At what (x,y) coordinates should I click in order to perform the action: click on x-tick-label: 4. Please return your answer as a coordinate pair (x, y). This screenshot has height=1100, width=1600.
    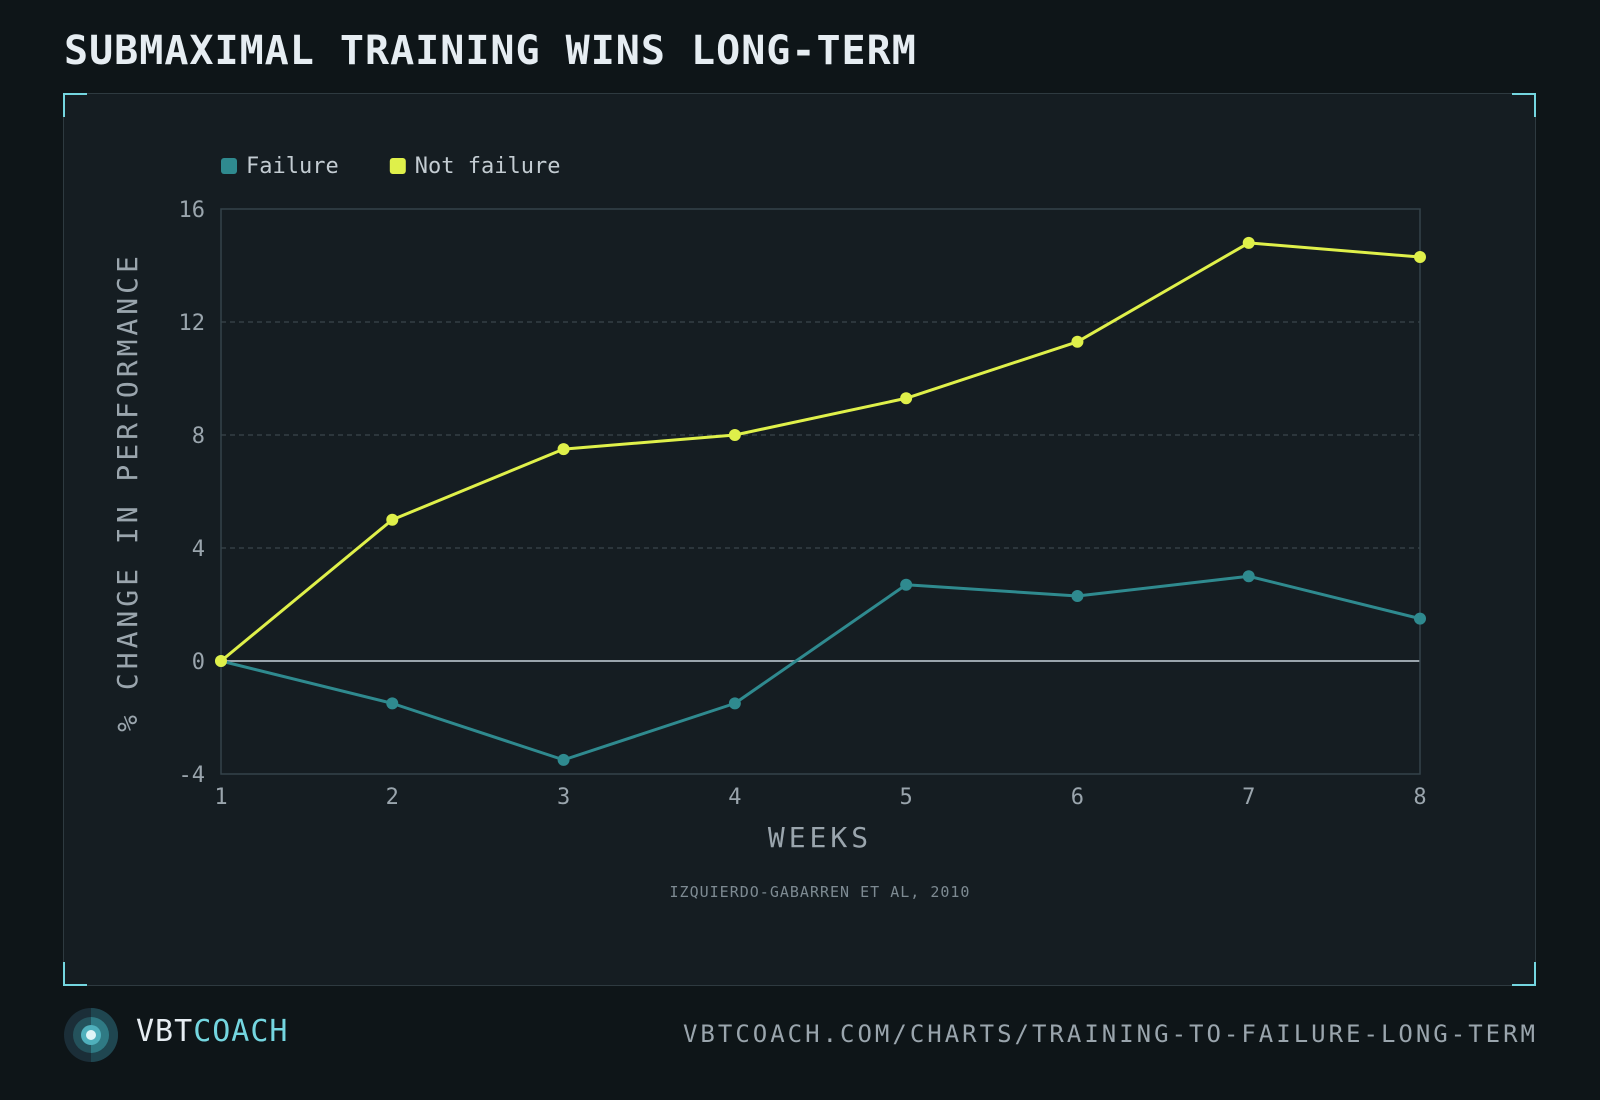
    Looking at the image, I should click on (734, 797).